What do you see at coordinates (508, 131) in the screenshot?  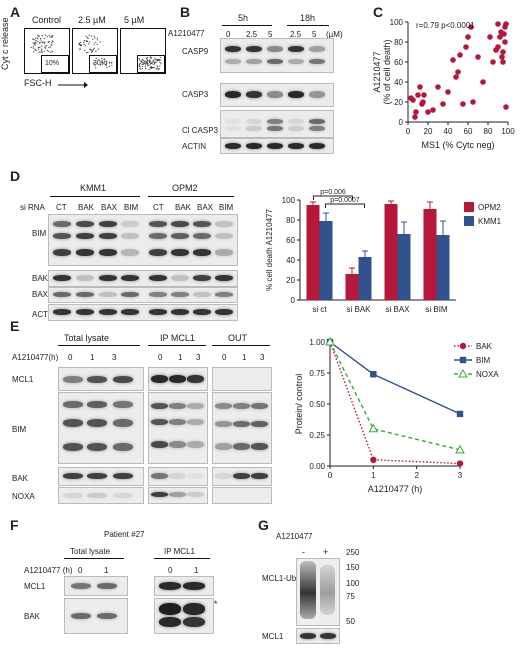 I see `scatter-x-tick-label: 100` at bounding box center [508, 131].